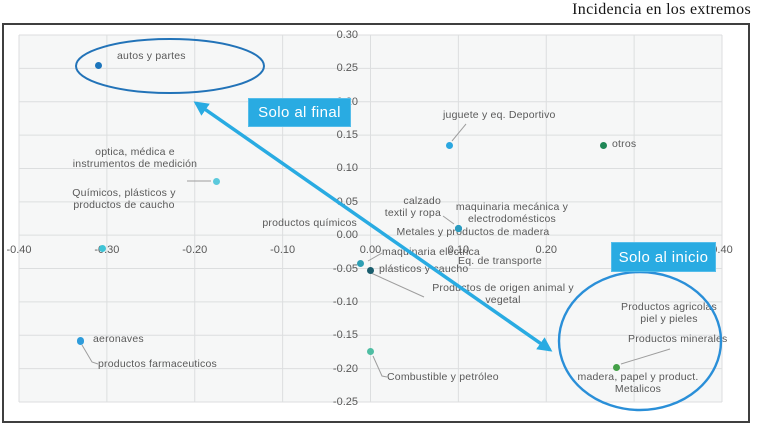  What do you see at coordinates (450, 145) in the screenshot?
I see `data-point-juguete` at bounding box center [450, 145].